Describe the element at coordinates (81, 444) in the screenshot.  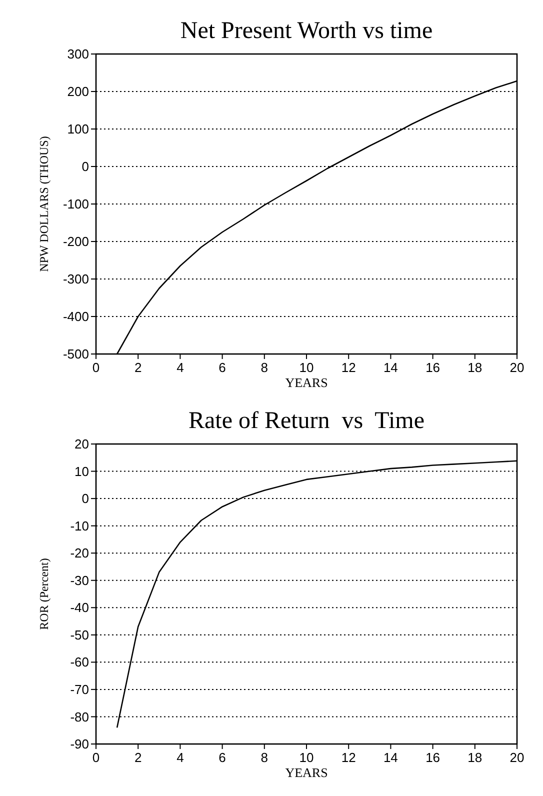
I see `y-tick-label: 20` at that location.